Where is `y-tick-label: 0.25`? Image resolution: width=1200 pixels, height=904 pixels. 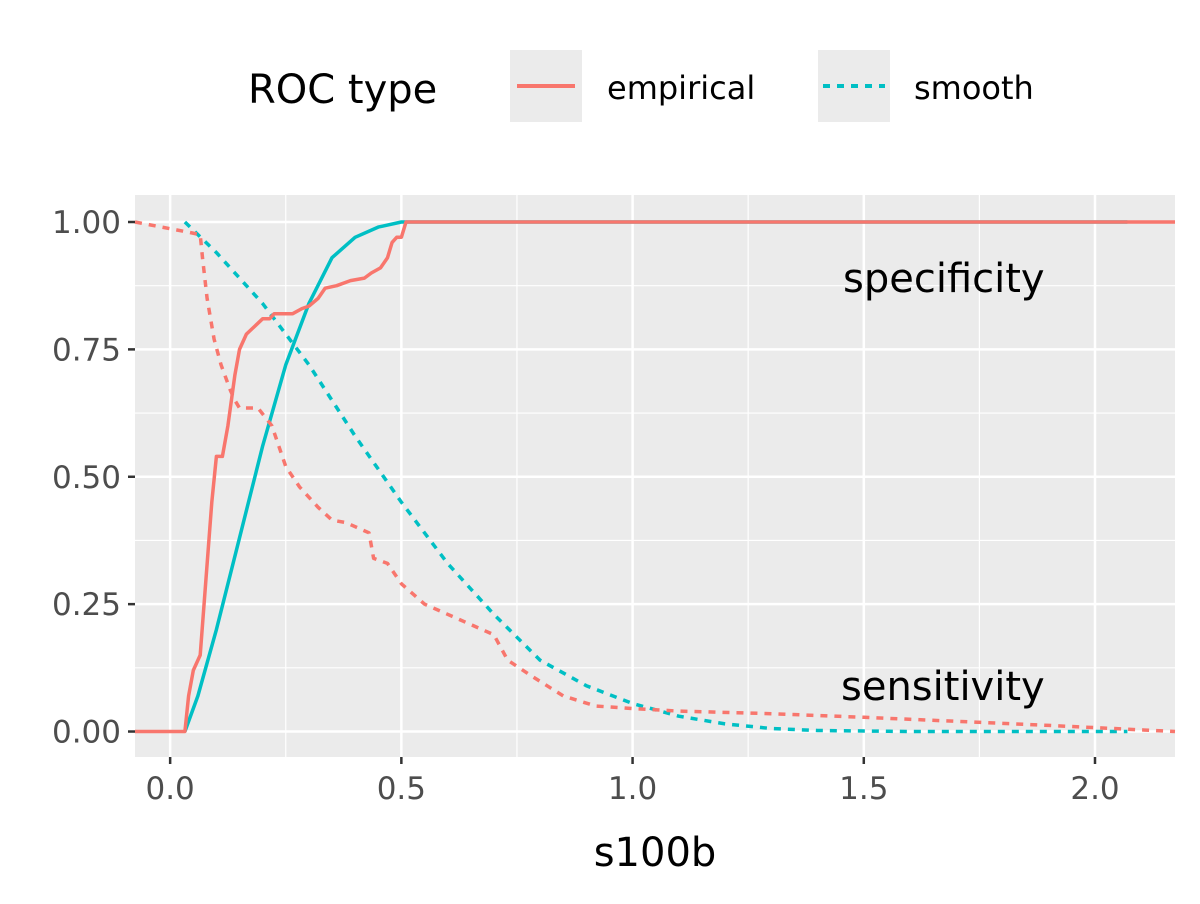 y-tick-label: 0.25 is located at coordinates (86, 605).